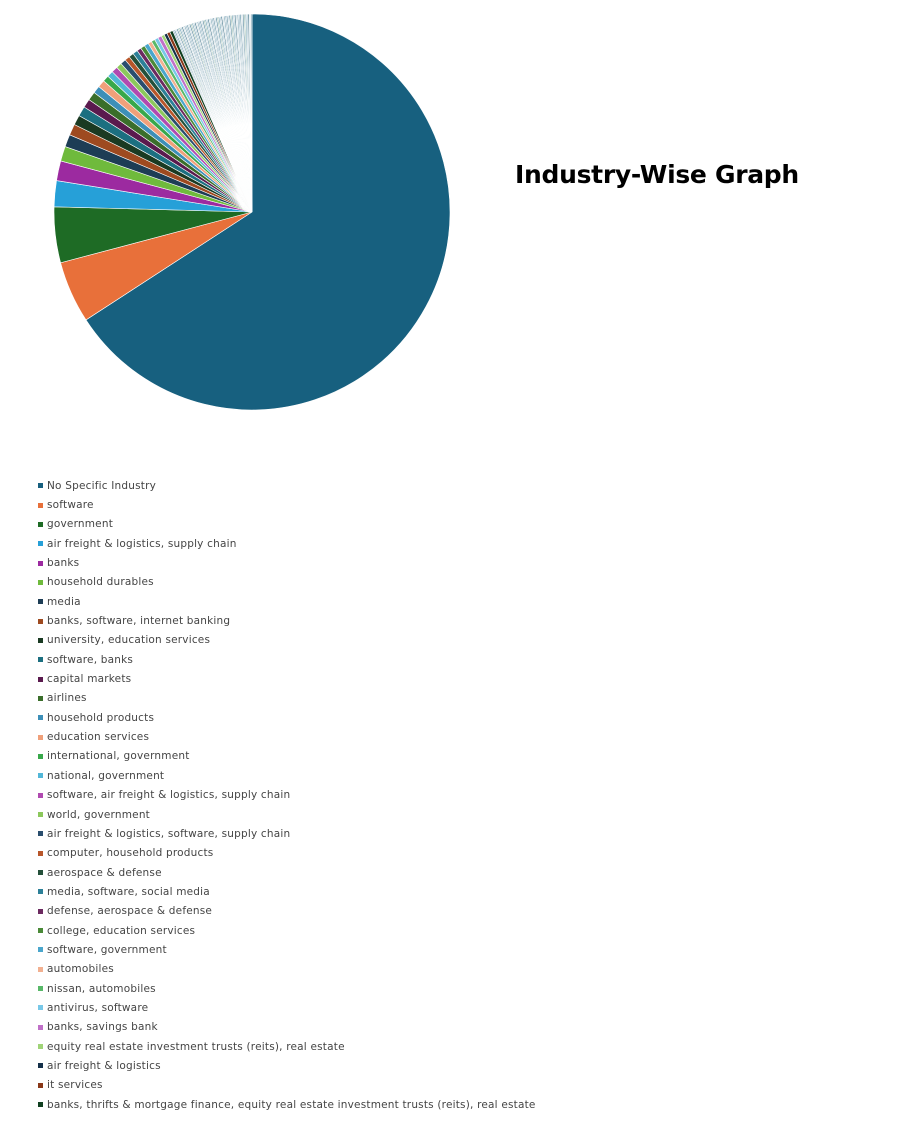 The width and height of the screenshot is (915, 1125). What do you see at coordinates (388, 891) in the screenshot?
I see `legend-item: media, software, social media` at bounding box center [388, 891].